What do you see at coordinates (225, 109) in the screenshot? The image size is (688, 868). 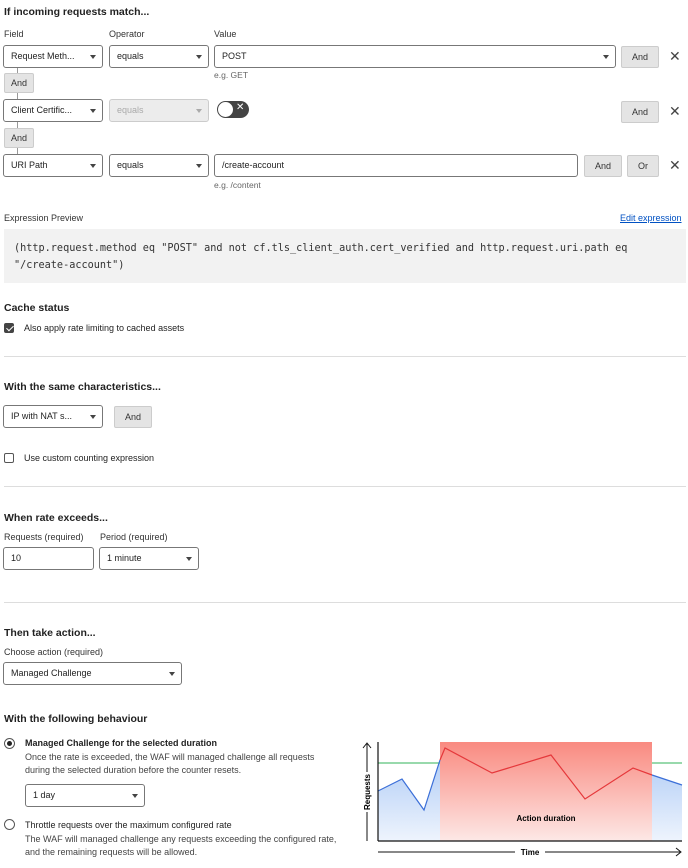 I see `toggle-knob` at bounding box center [225, 109].